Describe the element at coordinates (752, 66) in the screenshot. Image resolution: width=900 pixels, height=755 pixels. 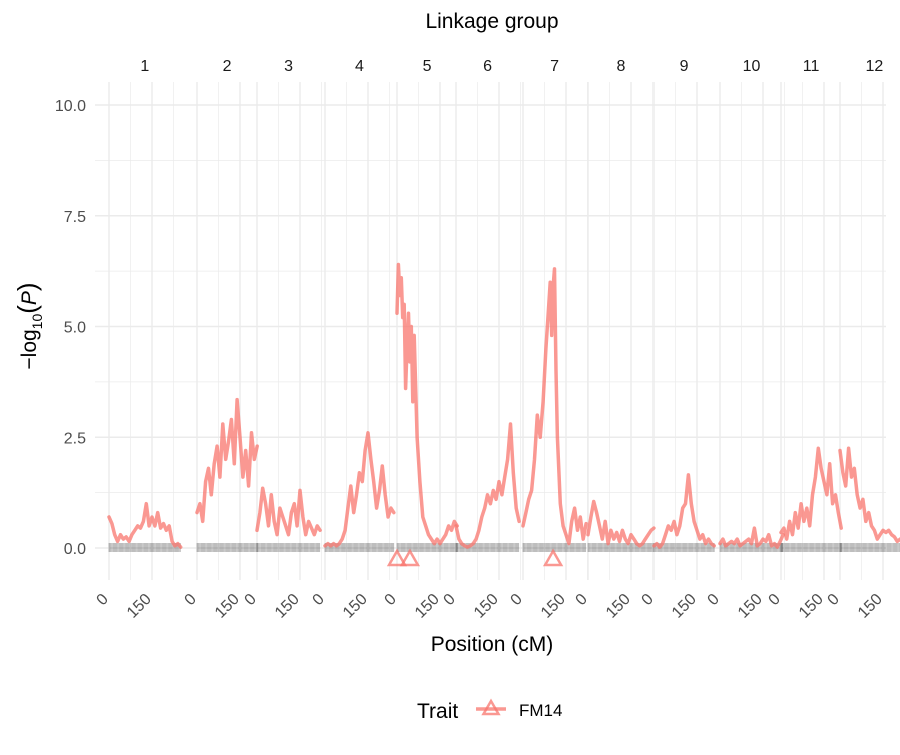
I see `linkage-group-label: 10` at that location.